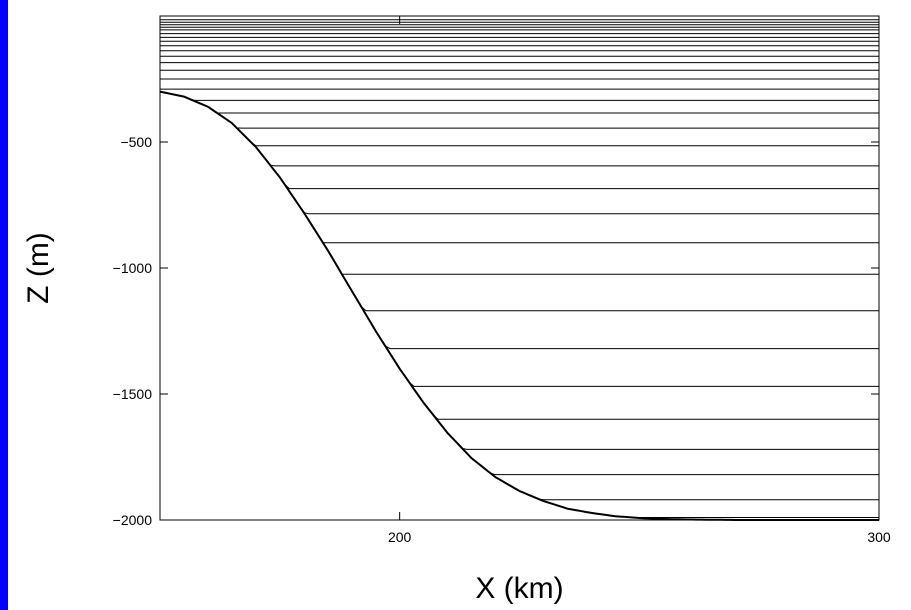 This screenshot has width=911, height=610. What do you see at coordinates (133, 268) in the screenshot?
I see `y-tick-label: −1000` at bounding box center [133, 268].